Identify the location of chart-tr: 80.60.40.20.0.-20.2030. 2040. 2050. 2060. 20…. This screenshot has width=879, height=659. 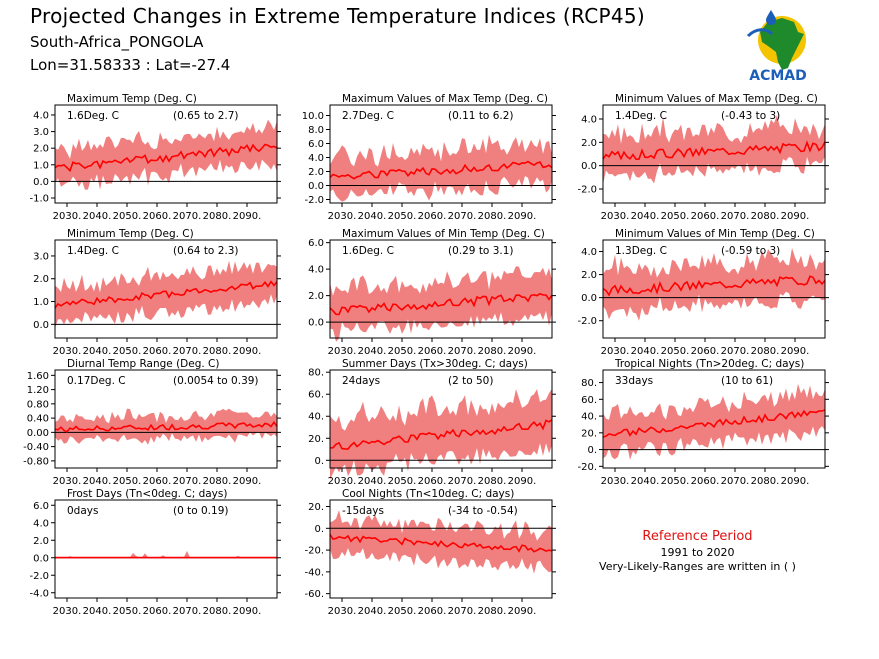
(703, 422).